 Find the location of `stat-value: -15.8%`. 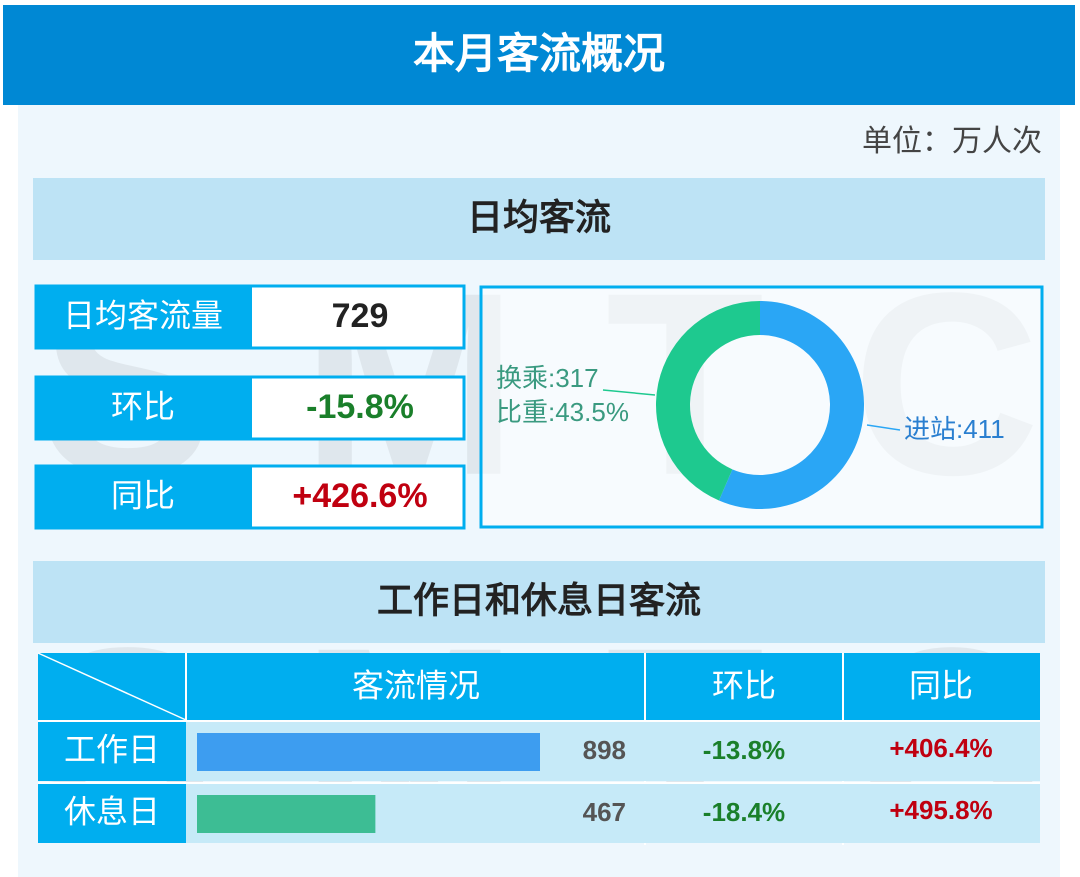

stat-value: -15.8% is located at coordinates (360, 407).